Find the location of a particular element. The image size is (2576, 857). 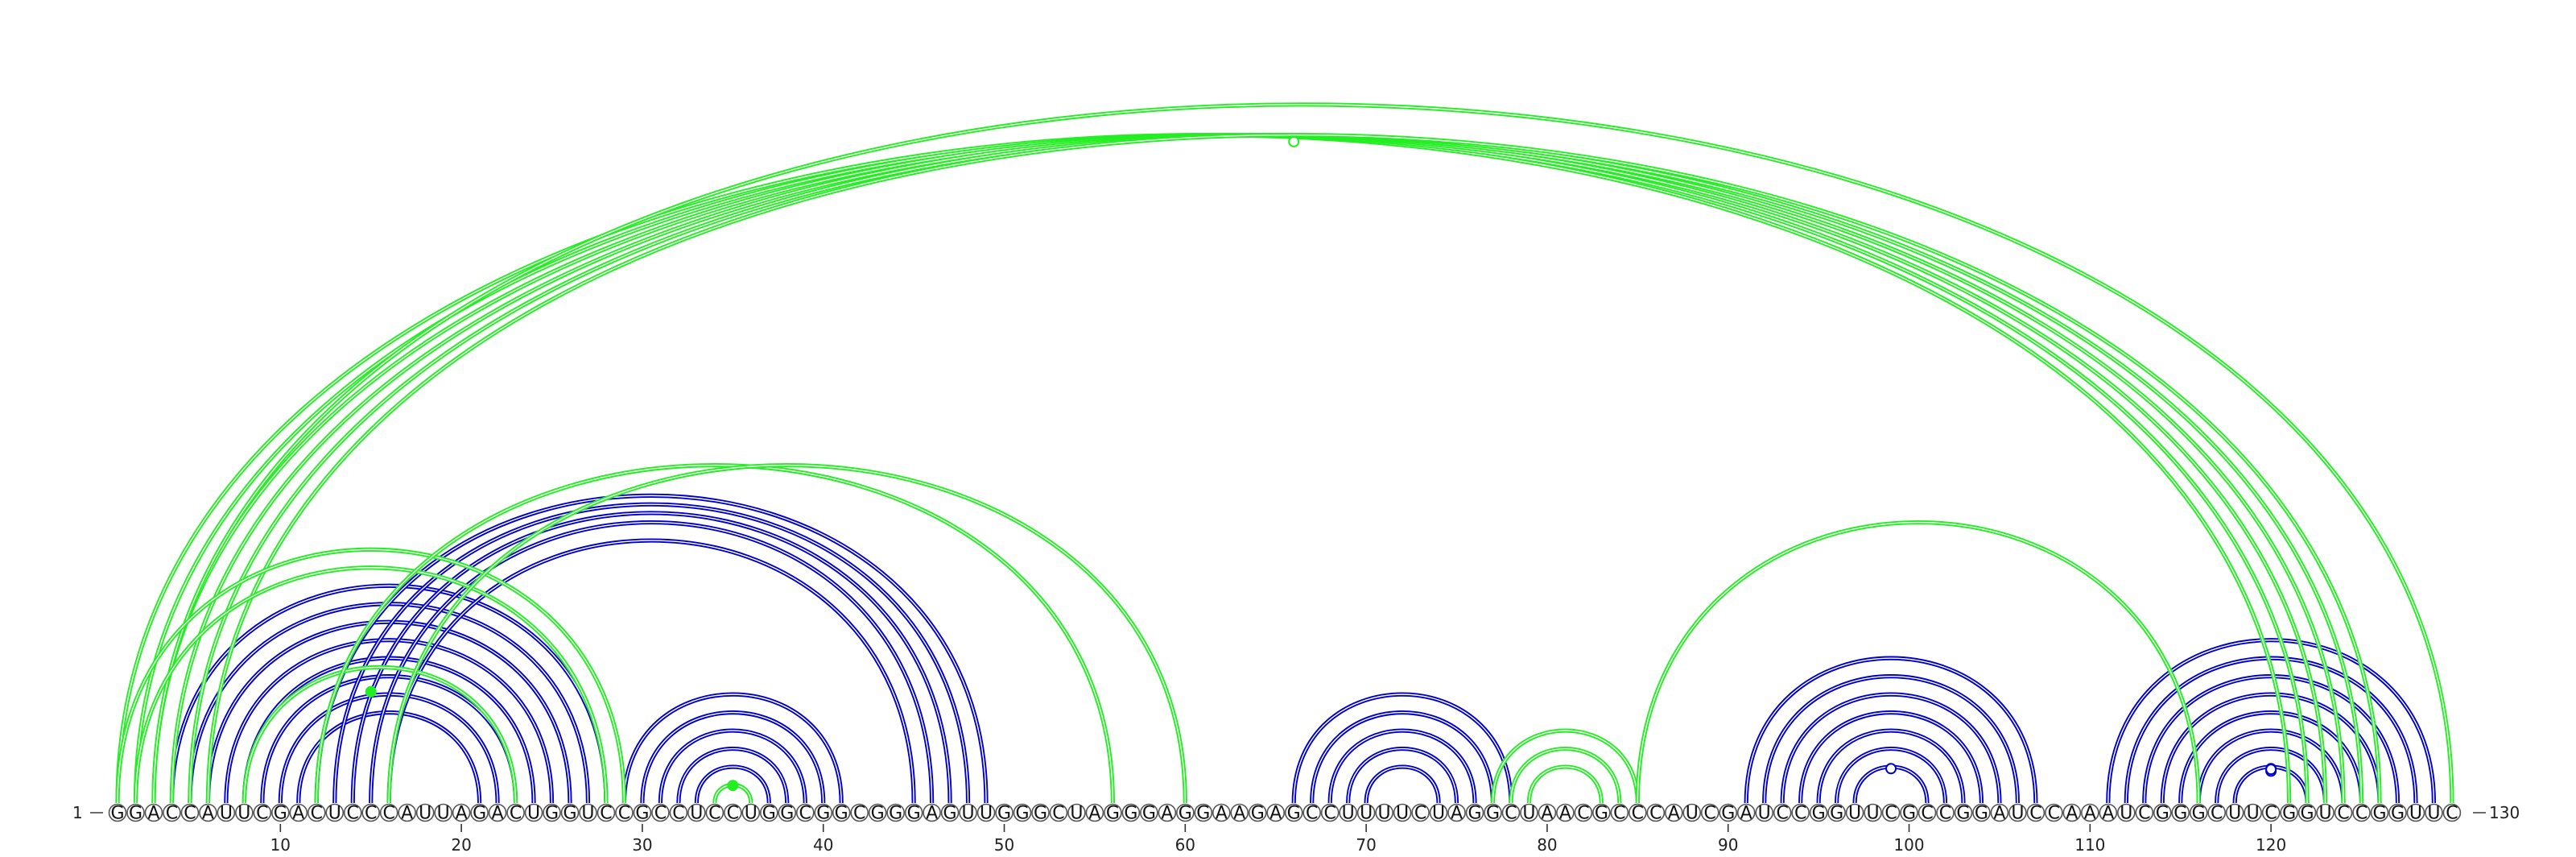

position-tick: 40 is located at coordinates (823, 839).